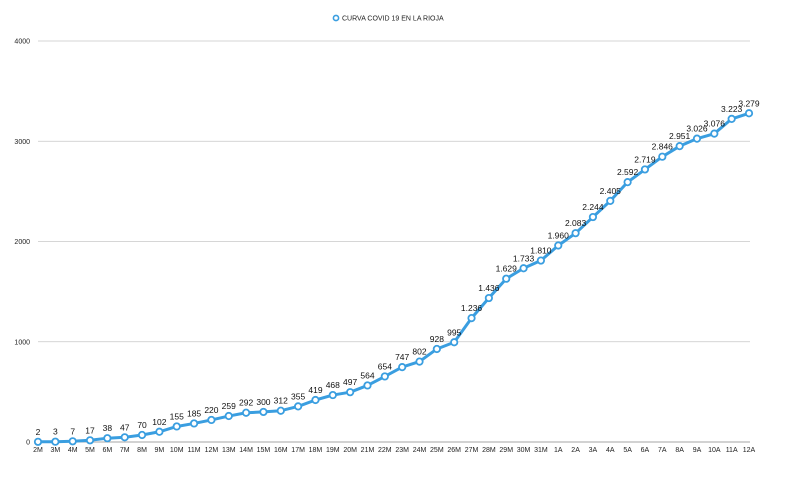  Describe the element at coordinates (177, 450) in the screenshot. I see `x-tick-label: 10M` at that location.